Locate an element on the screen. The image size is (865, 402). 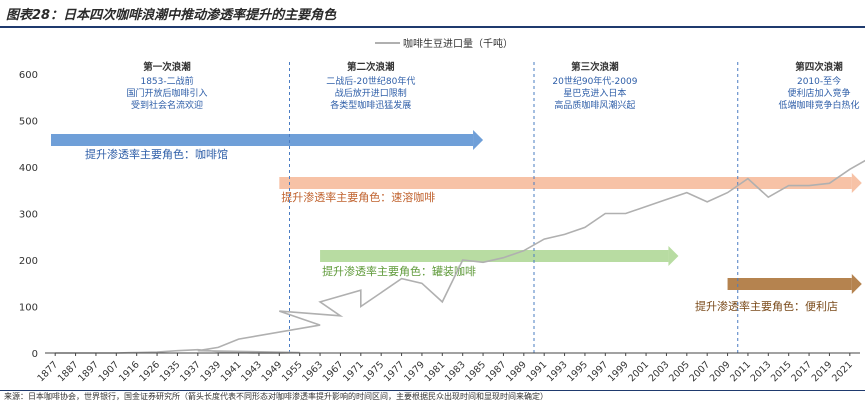
x-tick-label: 1907 is located at coordinates (109, 371).